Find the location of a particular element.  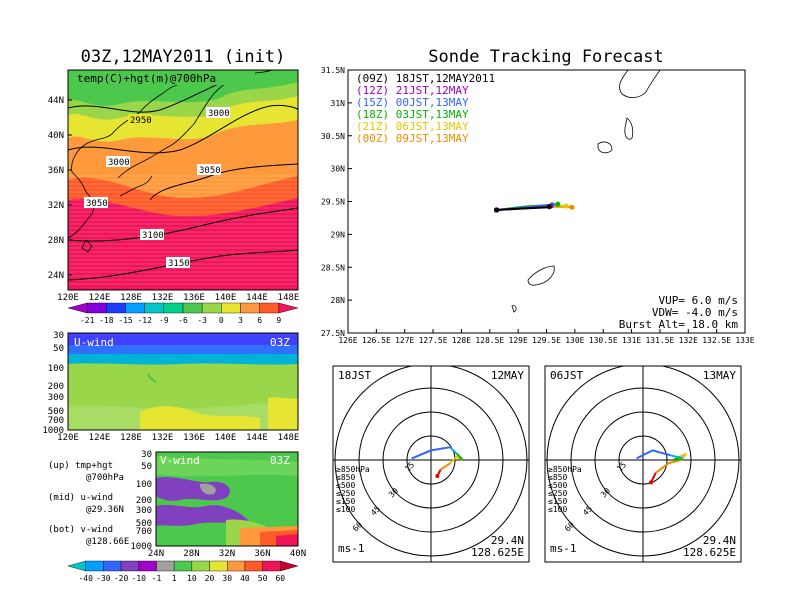

wind-profile-1-lat: 29.4N is located at coordinates (507, 540).